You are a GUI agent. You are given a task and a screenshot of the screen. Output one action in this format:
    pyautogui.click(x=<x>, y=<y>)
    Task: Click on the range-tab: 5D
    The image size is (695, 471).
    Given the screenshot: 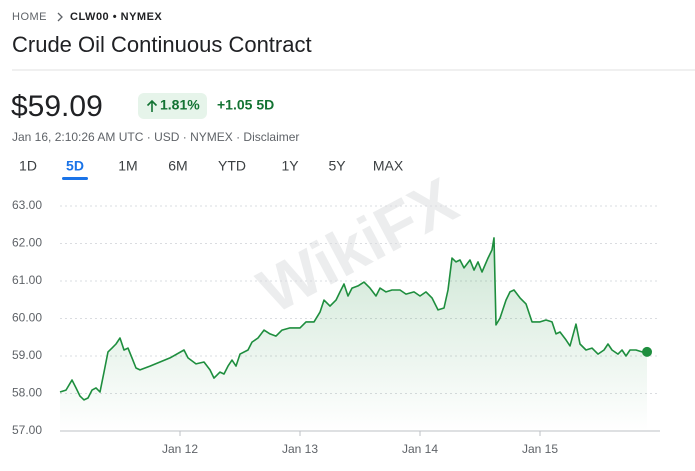 What is the action you would take?
    pyautogui.click(x=75, y=166)
    